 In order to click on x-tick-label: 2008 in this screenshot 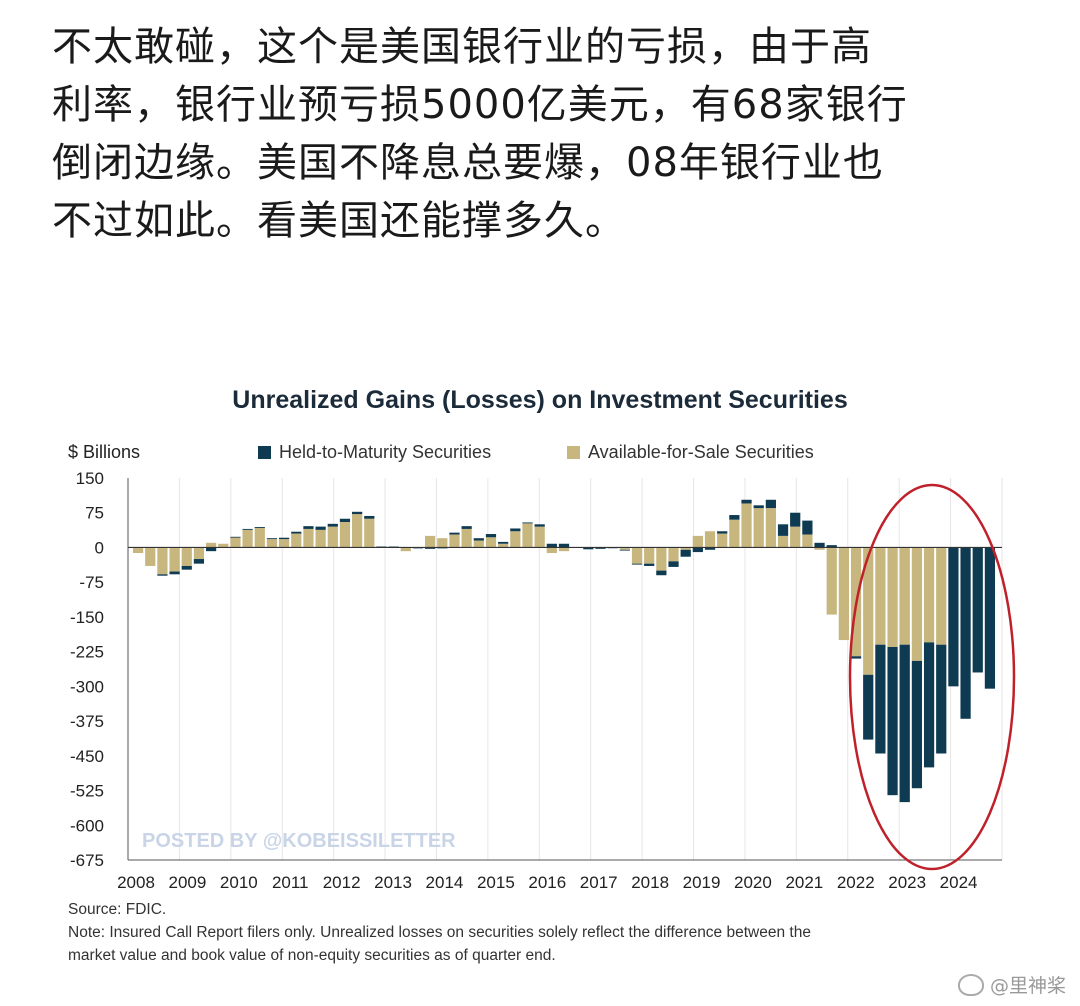, I will do `click(136, 882)`.